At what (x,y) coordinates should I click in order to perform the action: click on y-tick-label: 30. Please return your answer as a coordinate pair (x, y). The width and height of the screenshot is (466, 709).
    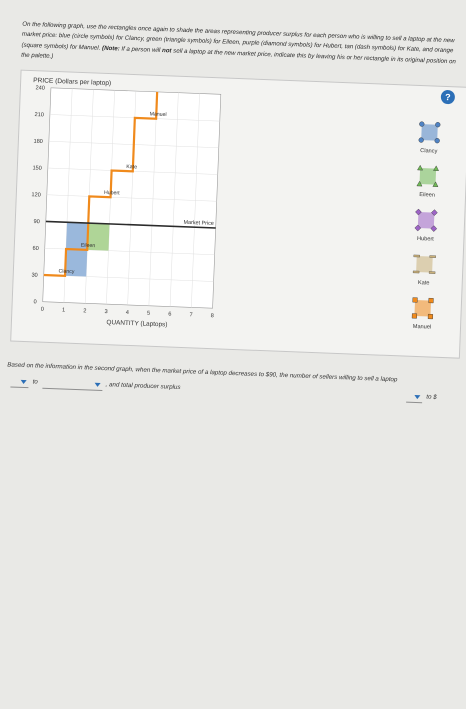
    Looking at the image, I should click on (34, 275).